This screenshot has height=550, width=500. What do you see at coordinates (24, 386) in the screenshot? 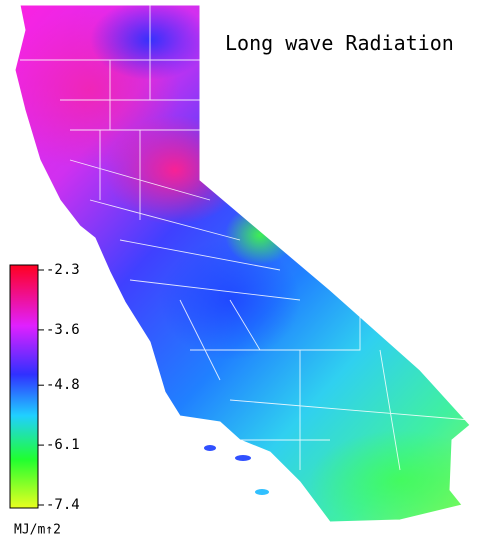
I see `colorbar` at bounding box center [24, 386].